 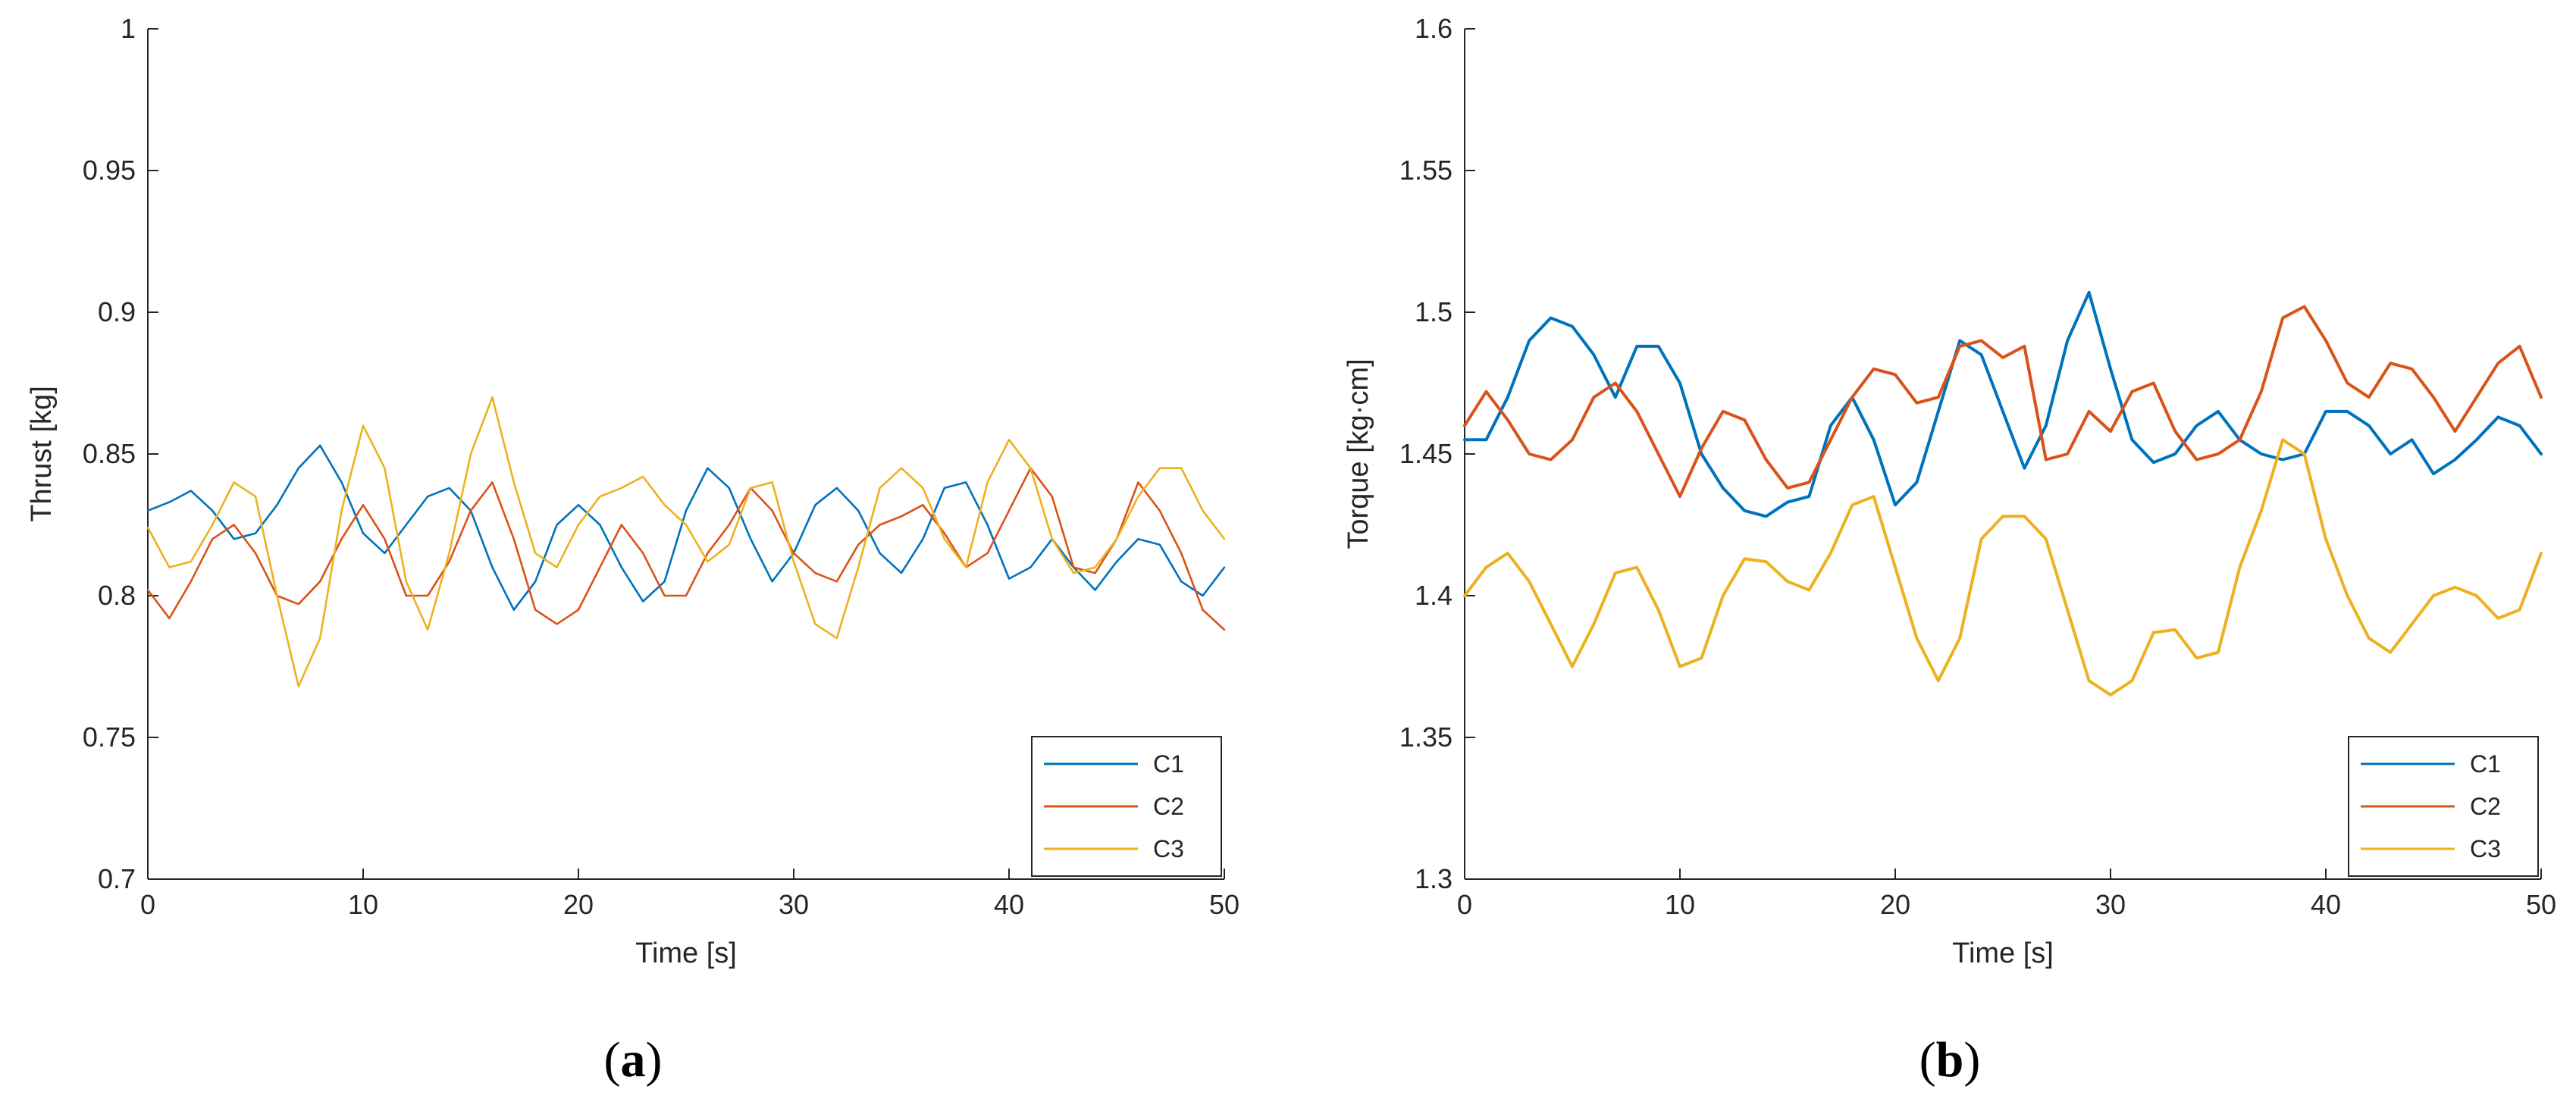 I want to click on y-tick-label: 0.95, so click(x=109, y=170).